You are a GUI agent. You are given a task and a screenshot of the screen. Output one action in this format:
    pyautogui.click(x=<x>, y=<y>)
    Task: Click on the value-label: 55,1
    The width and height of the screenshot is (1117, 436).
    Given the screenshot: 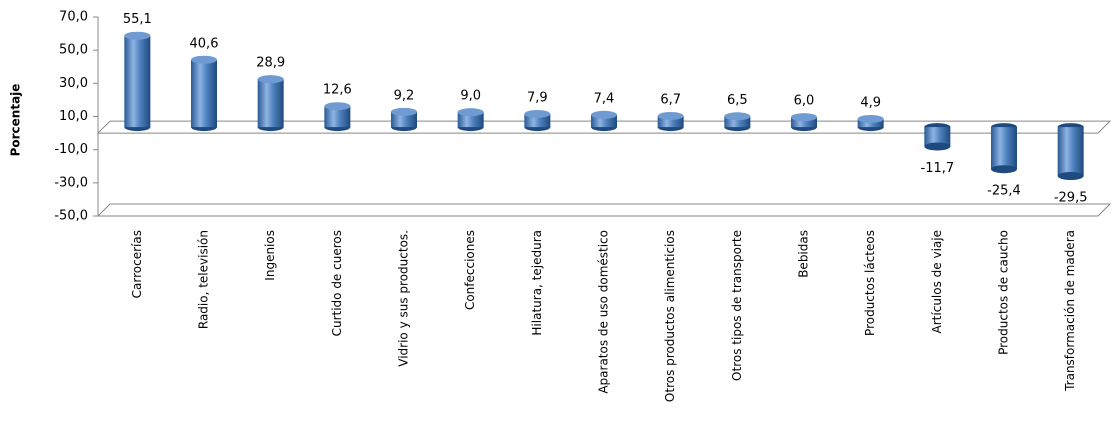 What is the action you would take?
    pyautogui.click(x=137, y=19)
    